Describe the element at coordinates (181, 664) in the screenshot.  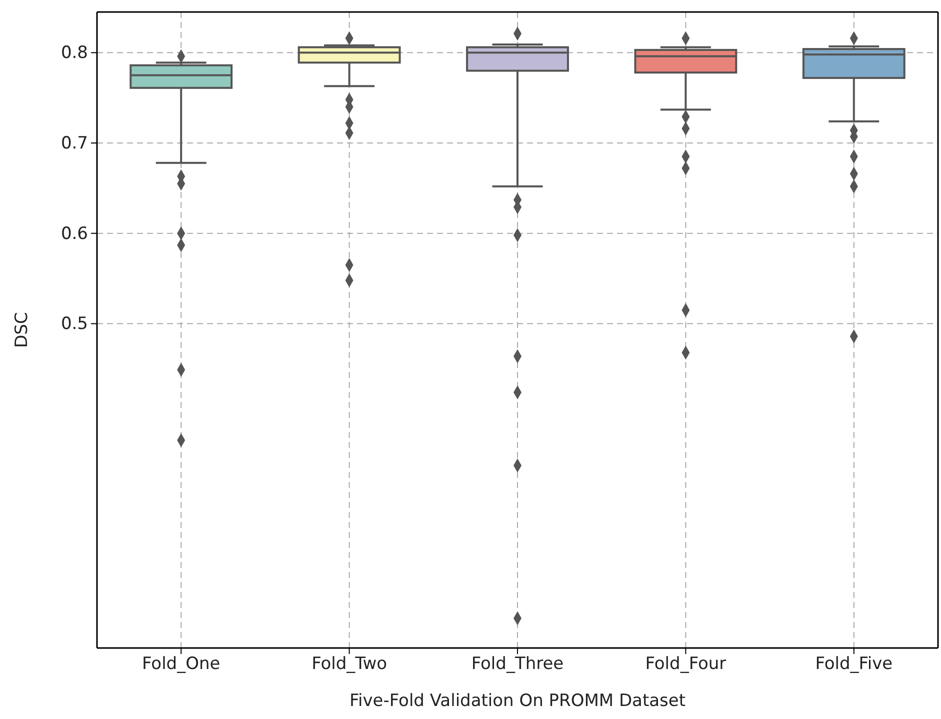
I see `x-tick-label: Fold_One` at that location.